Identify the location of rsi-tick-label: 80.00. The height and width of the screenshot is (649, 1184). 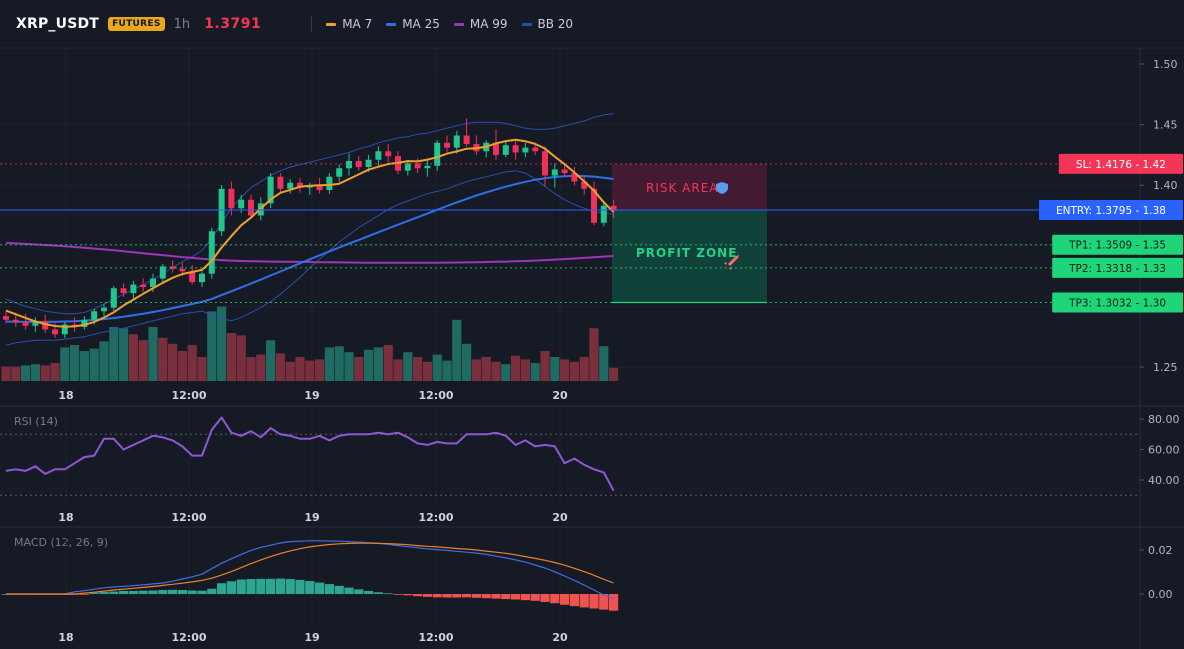
(1164, 419).